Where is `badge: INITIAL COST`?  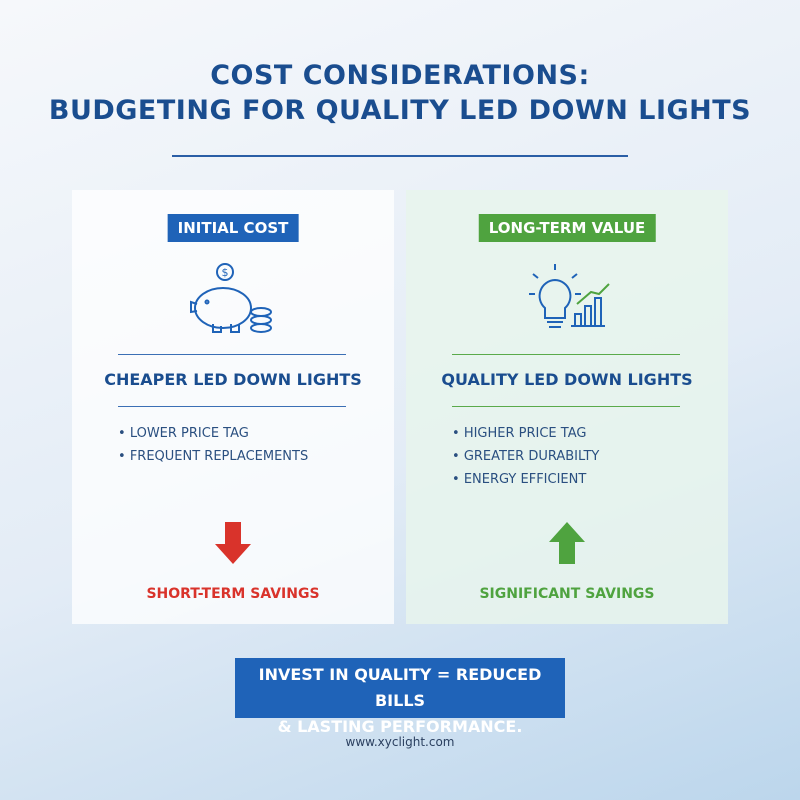
badge: INITIAL COST is located at coordinates (233, 228).